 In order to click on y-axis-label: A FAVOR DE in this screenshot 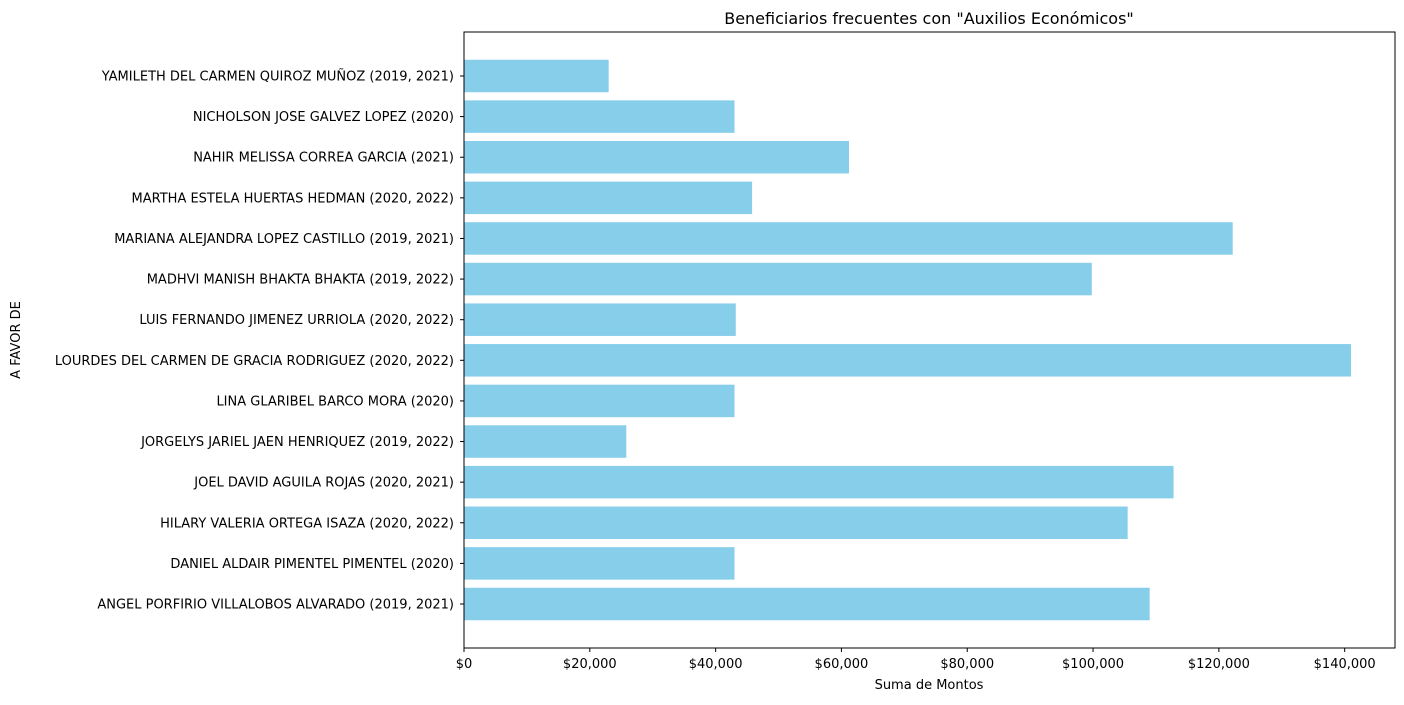, I will do `click(16, 340)`.